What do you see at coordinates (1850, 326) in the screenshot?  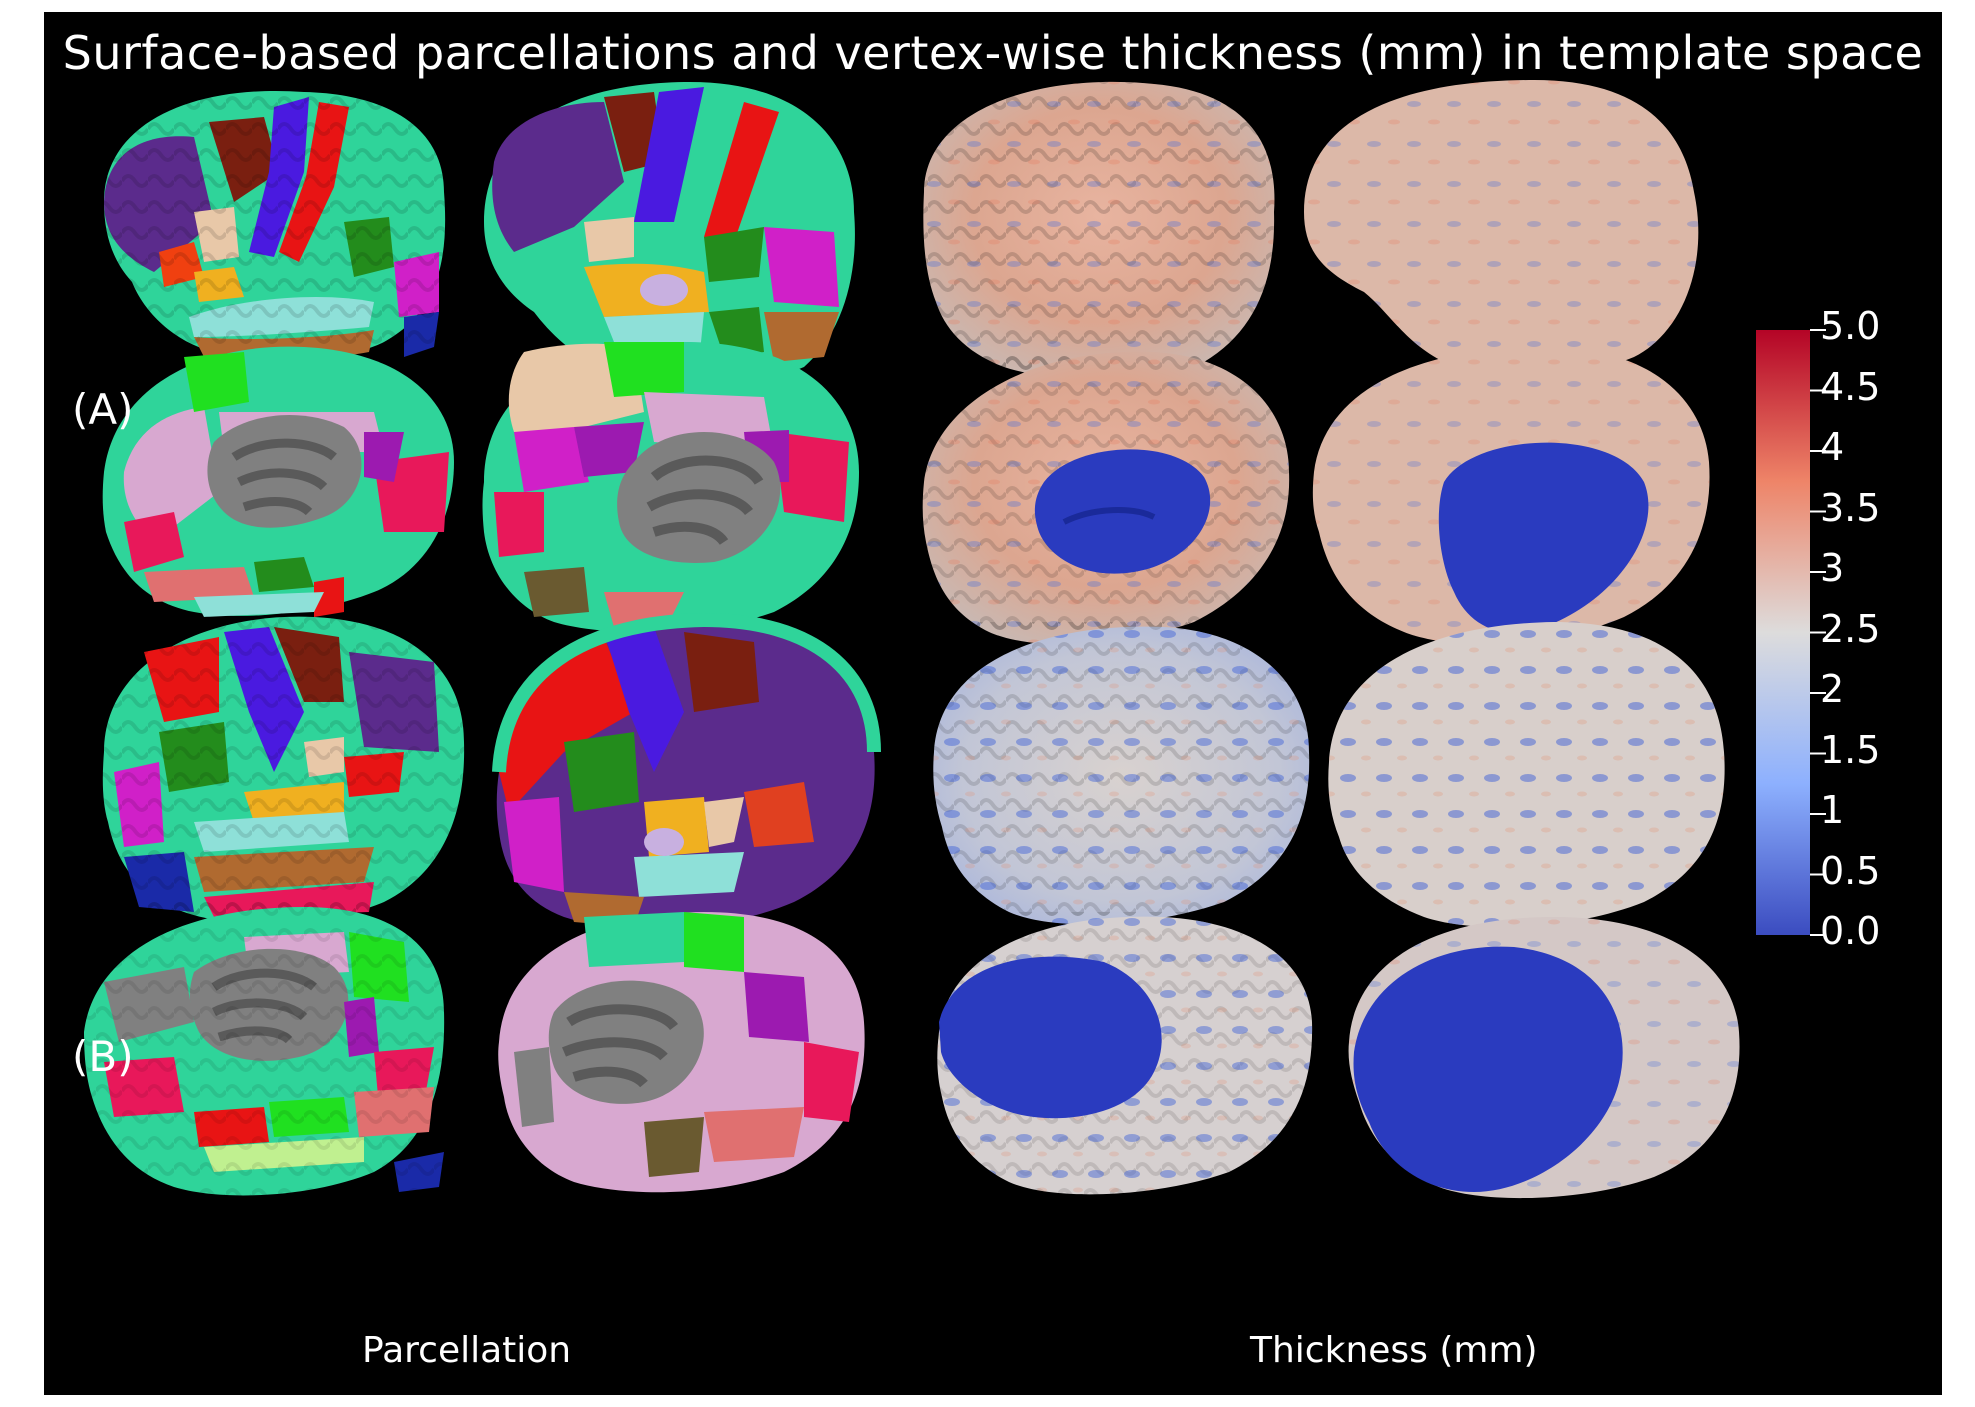 I see `colorbar-tick-label: 5.0` at bounding box center [1850, 326].